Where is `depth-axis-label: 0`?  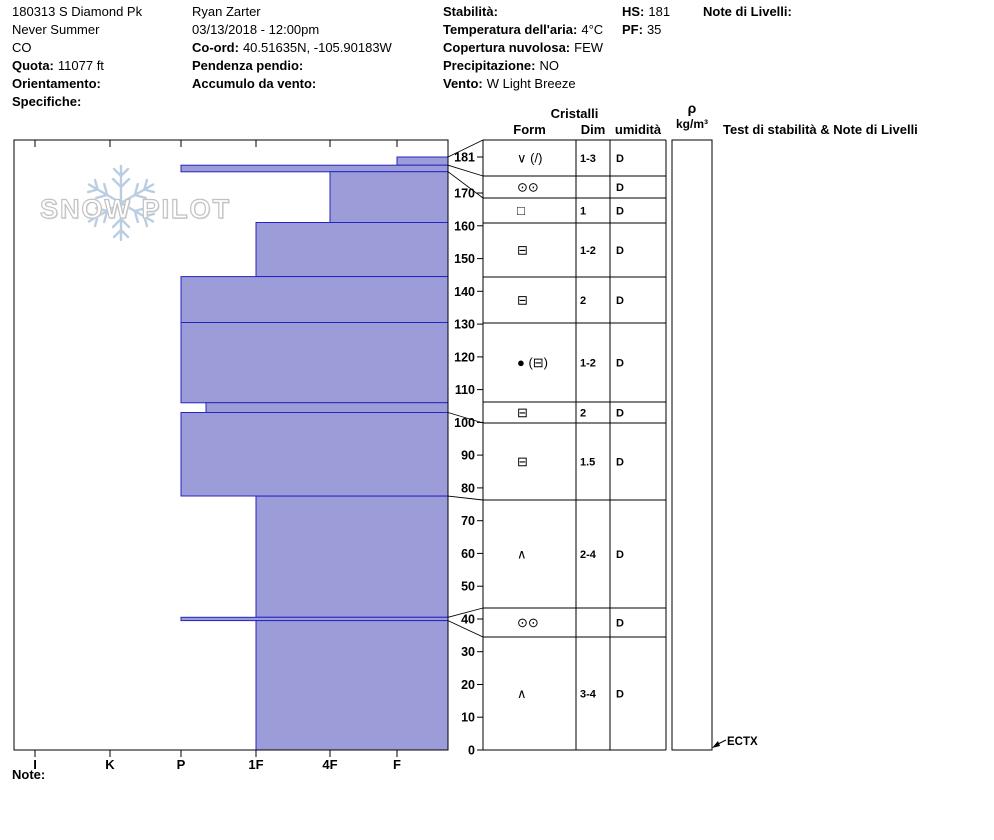 depth-axis-label: 0 is located at coordinates (471, 751).